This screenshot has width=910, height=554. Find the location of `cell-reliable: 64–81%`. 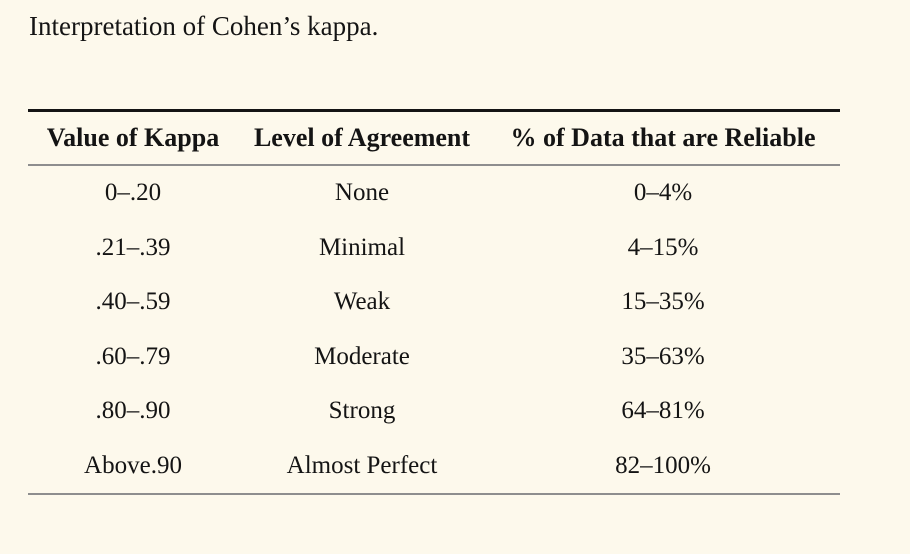

cell-reliable: 64–81% is located at coordinates (663, 411).